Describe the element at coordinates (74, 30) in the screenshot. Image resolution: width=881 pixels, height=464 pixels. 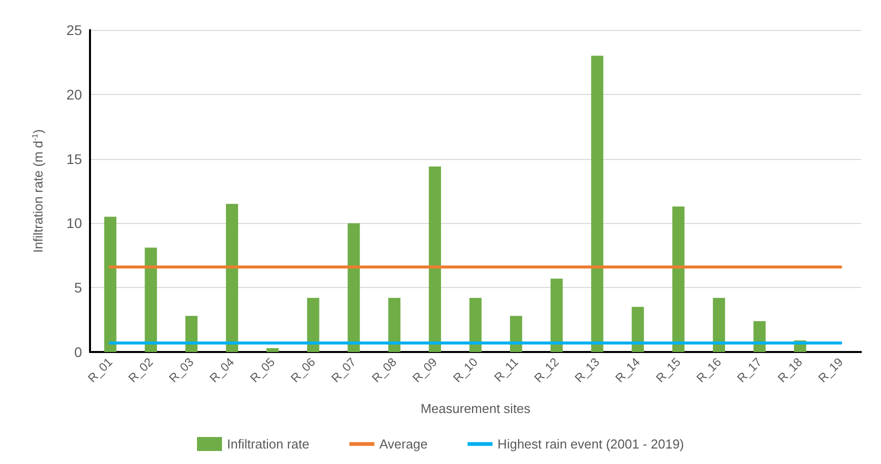
I see `y-tick-label: 25` at that location.